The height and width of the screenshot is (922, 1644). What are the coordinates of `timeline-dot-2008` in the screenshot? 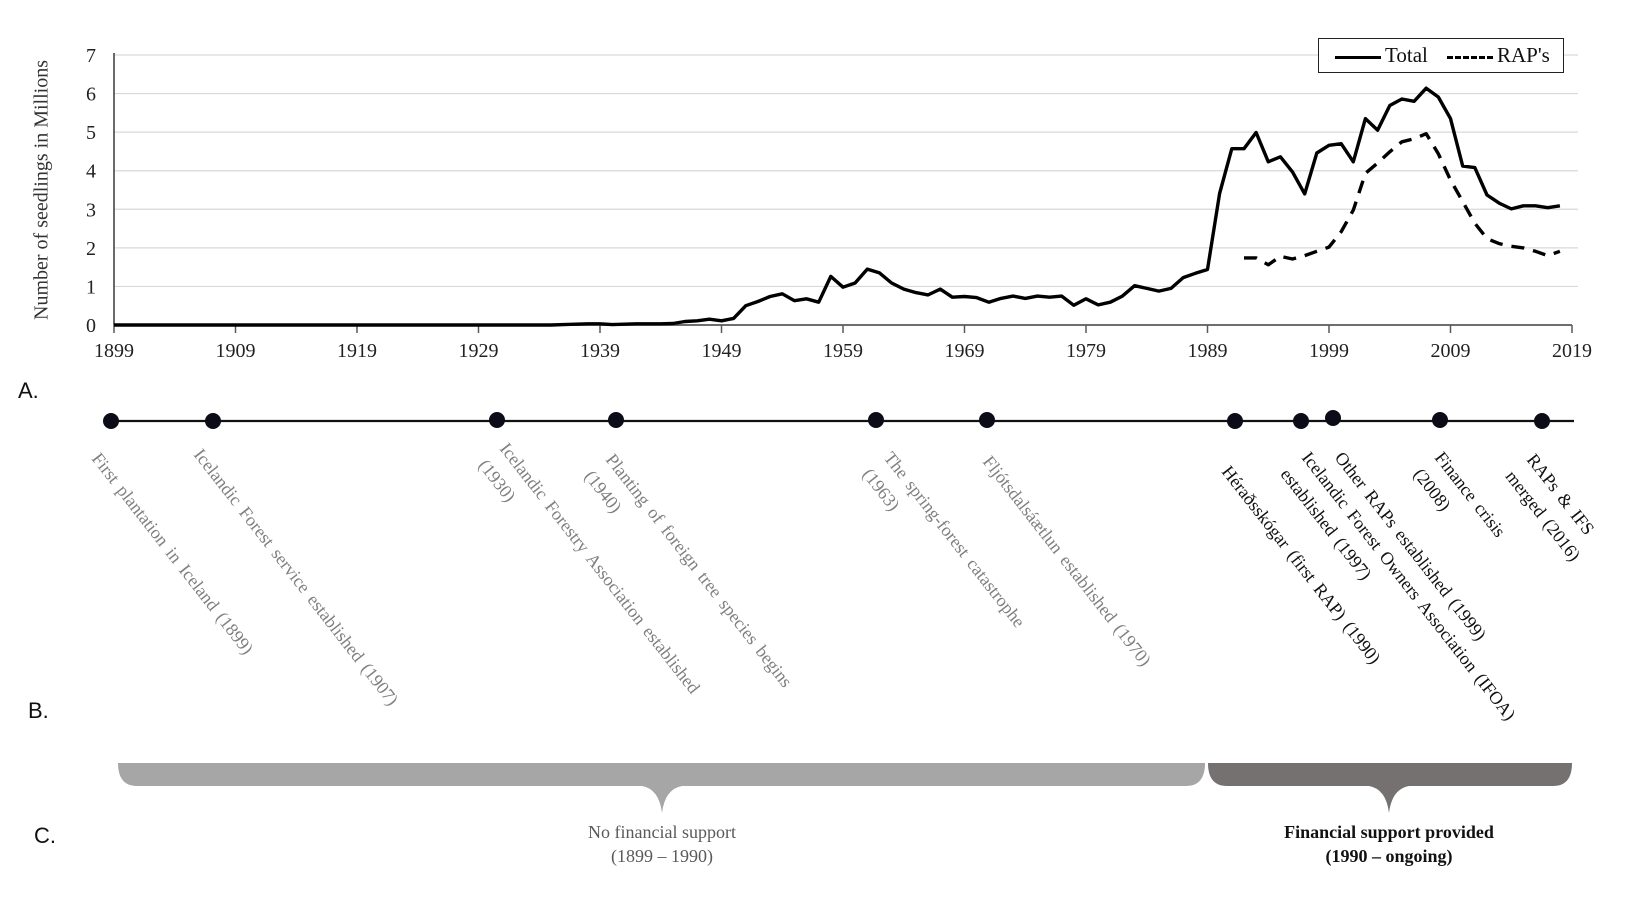 It's located at (1440, 420).